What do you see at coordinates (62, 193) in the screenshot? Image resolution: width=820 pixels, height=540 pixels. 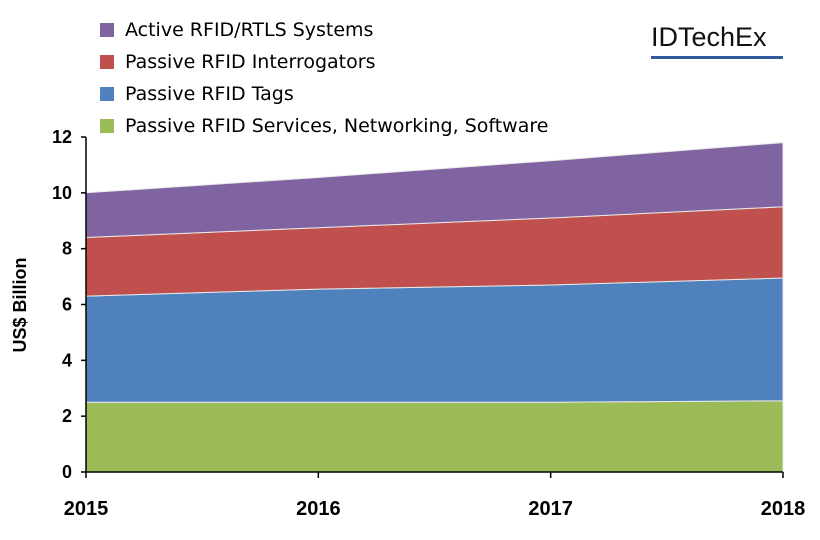 I see `y-tick-label: 10` at bounding box center [62, 193].